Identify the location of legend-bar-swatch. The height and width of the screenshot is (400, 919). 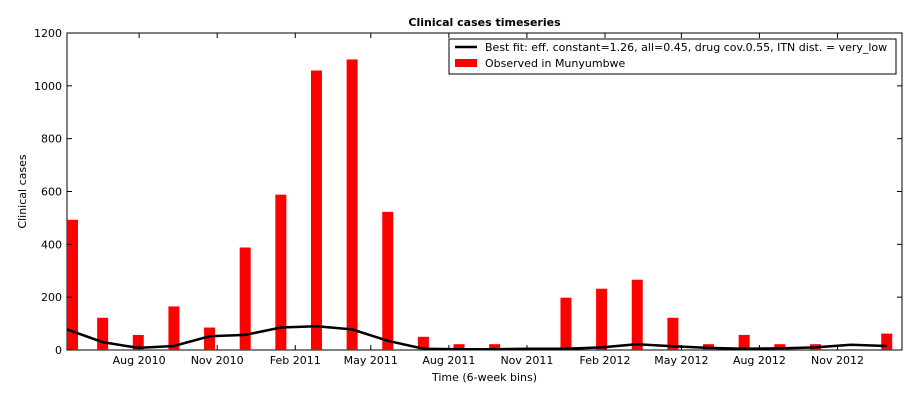
(466, 63).